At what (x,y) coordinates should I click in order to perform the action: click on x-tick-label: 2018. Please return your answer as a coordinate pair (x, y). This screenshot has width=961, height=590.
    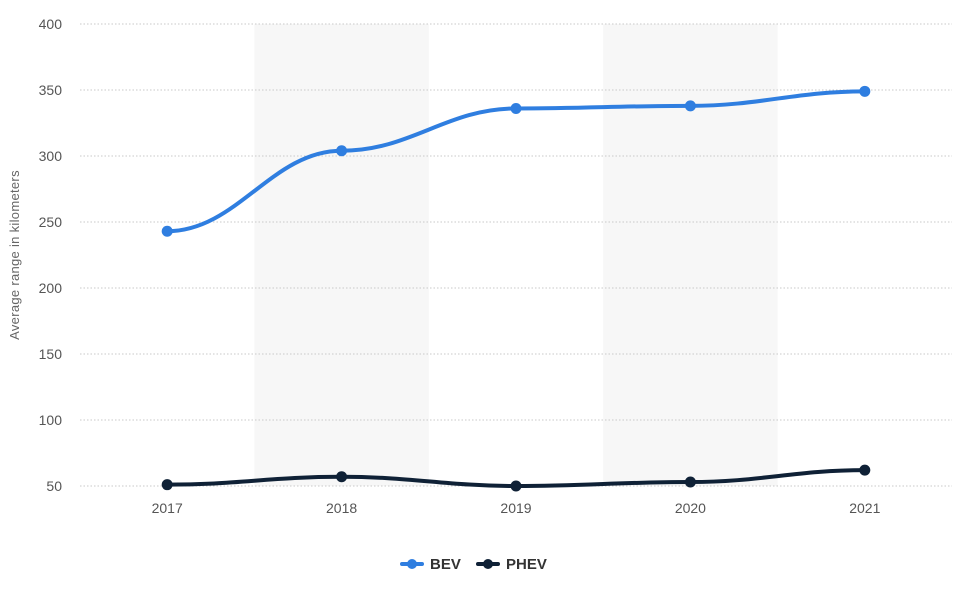
    Looking at the image, I should click on (341, 508).